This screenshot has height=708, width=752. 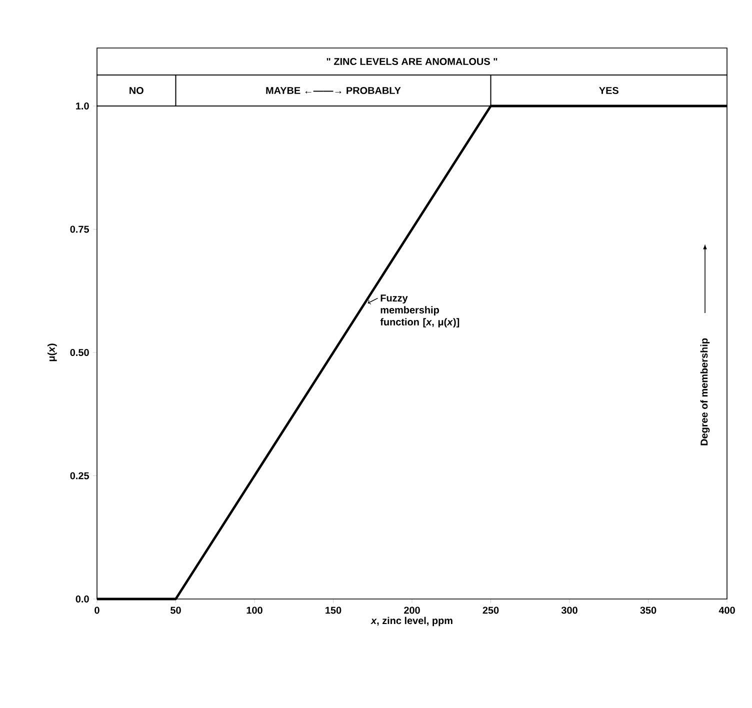 I want to click on x-axis-title: x, zinc level, ppm, so click(x=411, y=621).